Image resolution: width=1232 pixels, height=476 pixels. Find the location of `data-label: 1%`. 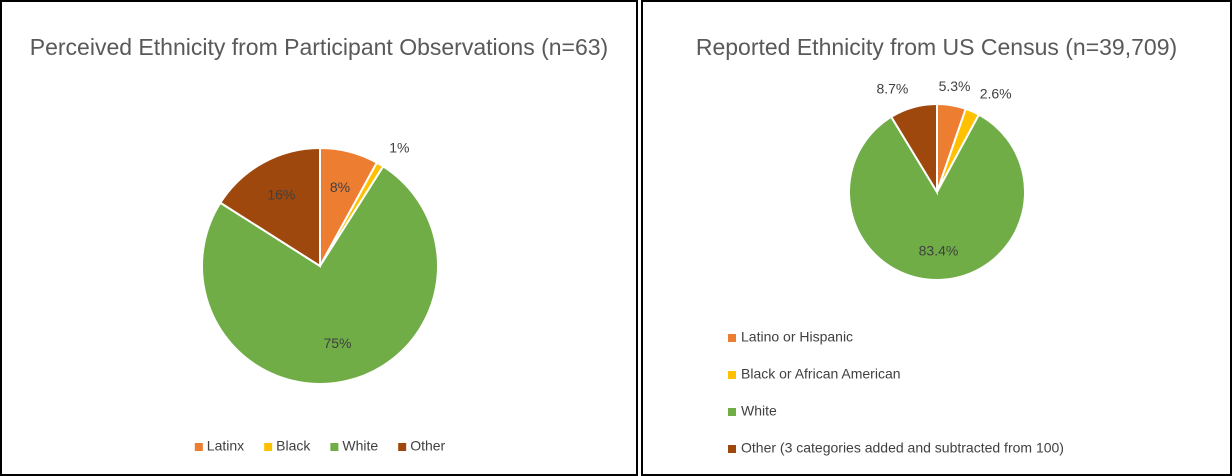

data-label: 1% is located at coordinates (399, 148).